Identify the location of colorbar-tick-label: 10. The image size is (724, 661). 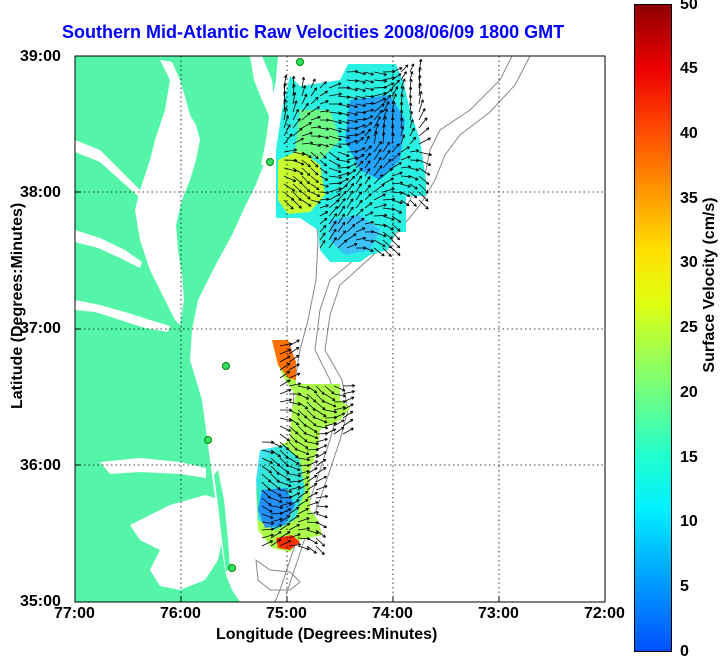
(689, 521).